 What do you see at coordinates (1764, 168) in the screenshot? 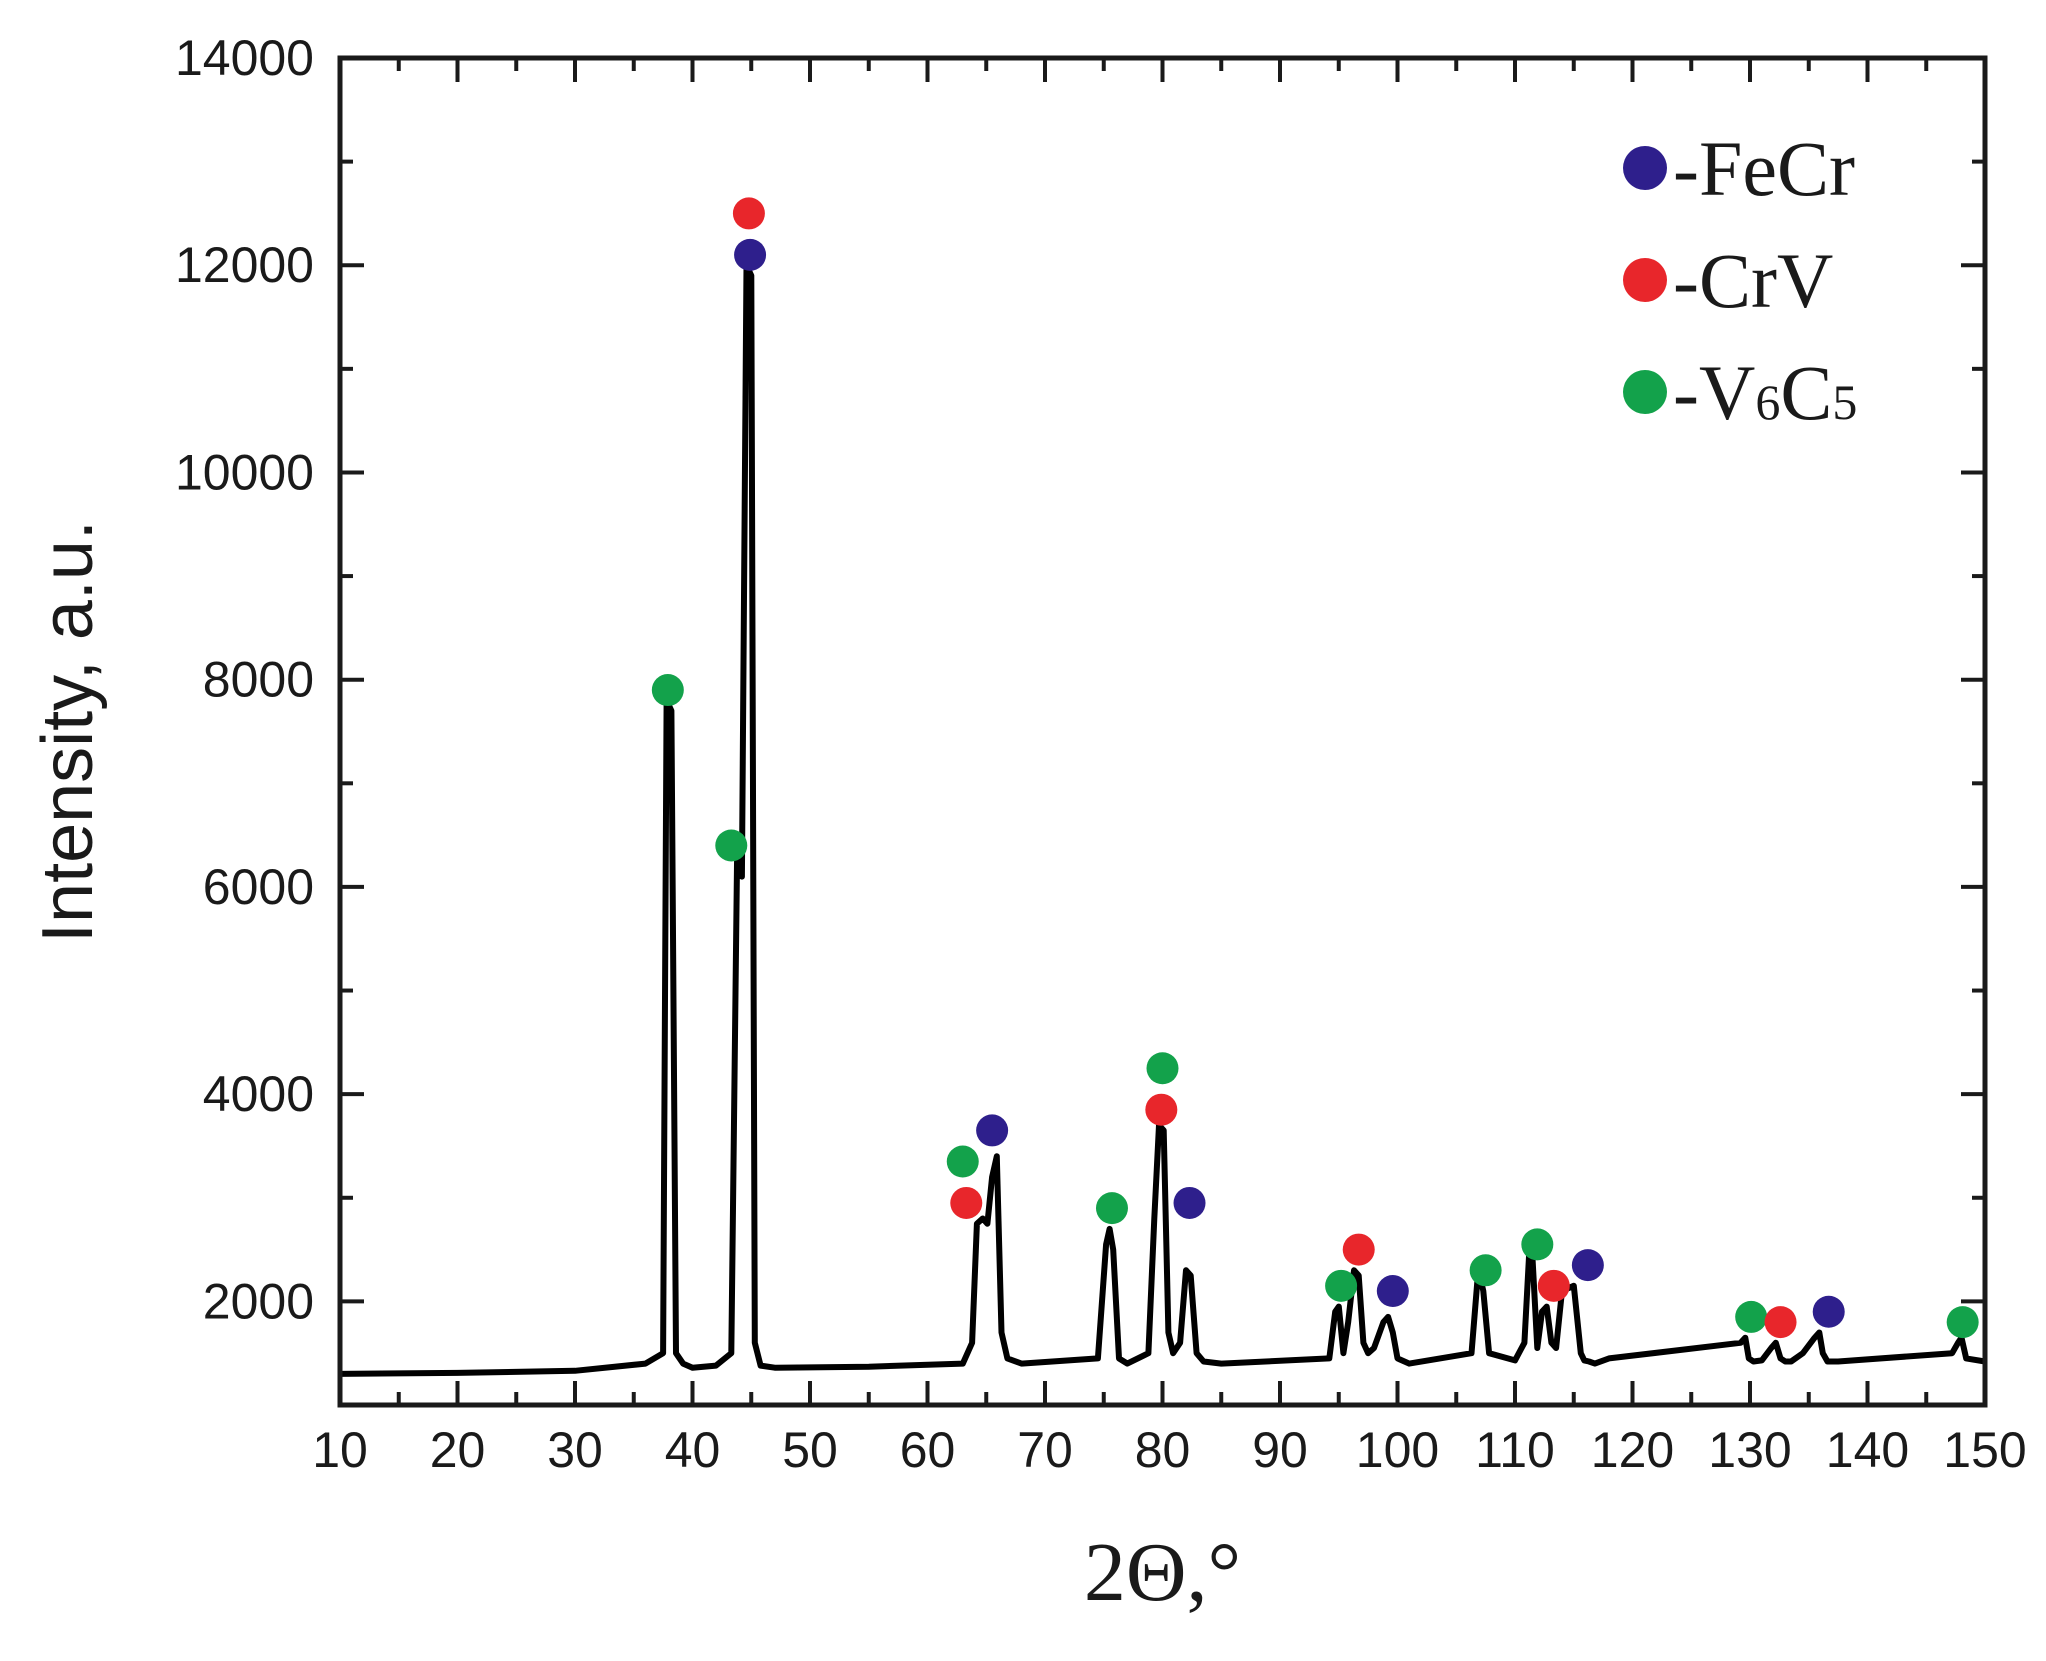
I see `legend-label-fecr: -FeCr` at bounding box center [1764, 168].